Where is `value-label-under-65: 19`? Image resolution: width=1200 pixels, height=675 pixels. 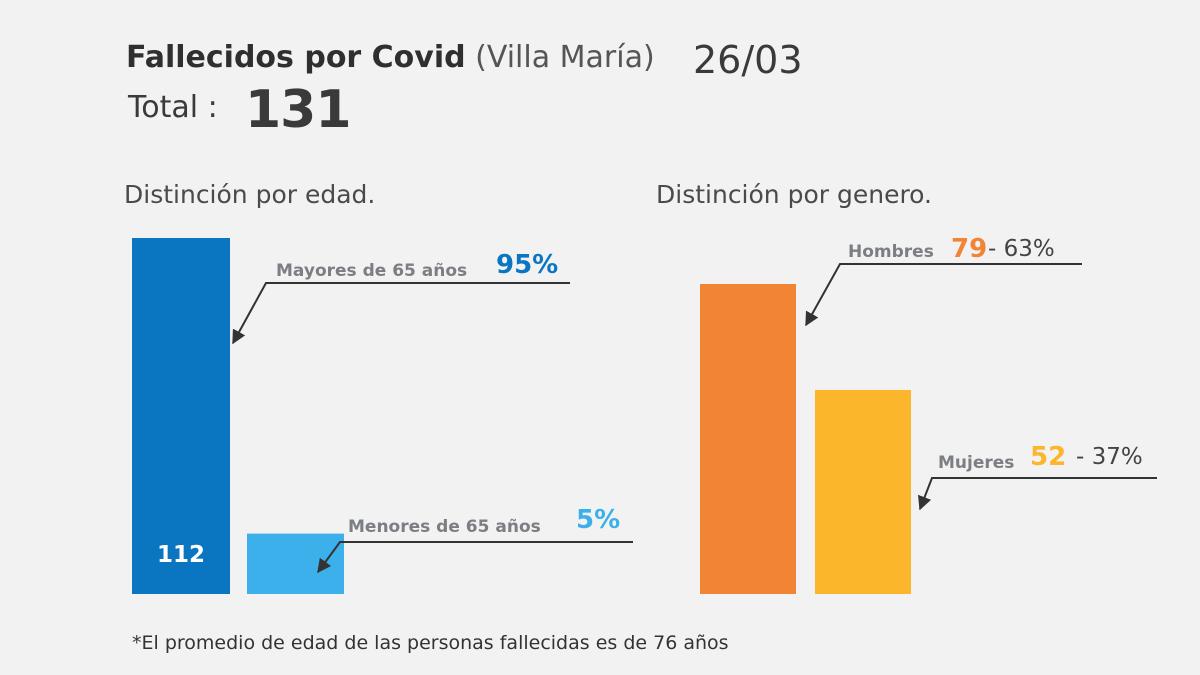
value-label-under-65: 19 is located at coordinates (287, 558).